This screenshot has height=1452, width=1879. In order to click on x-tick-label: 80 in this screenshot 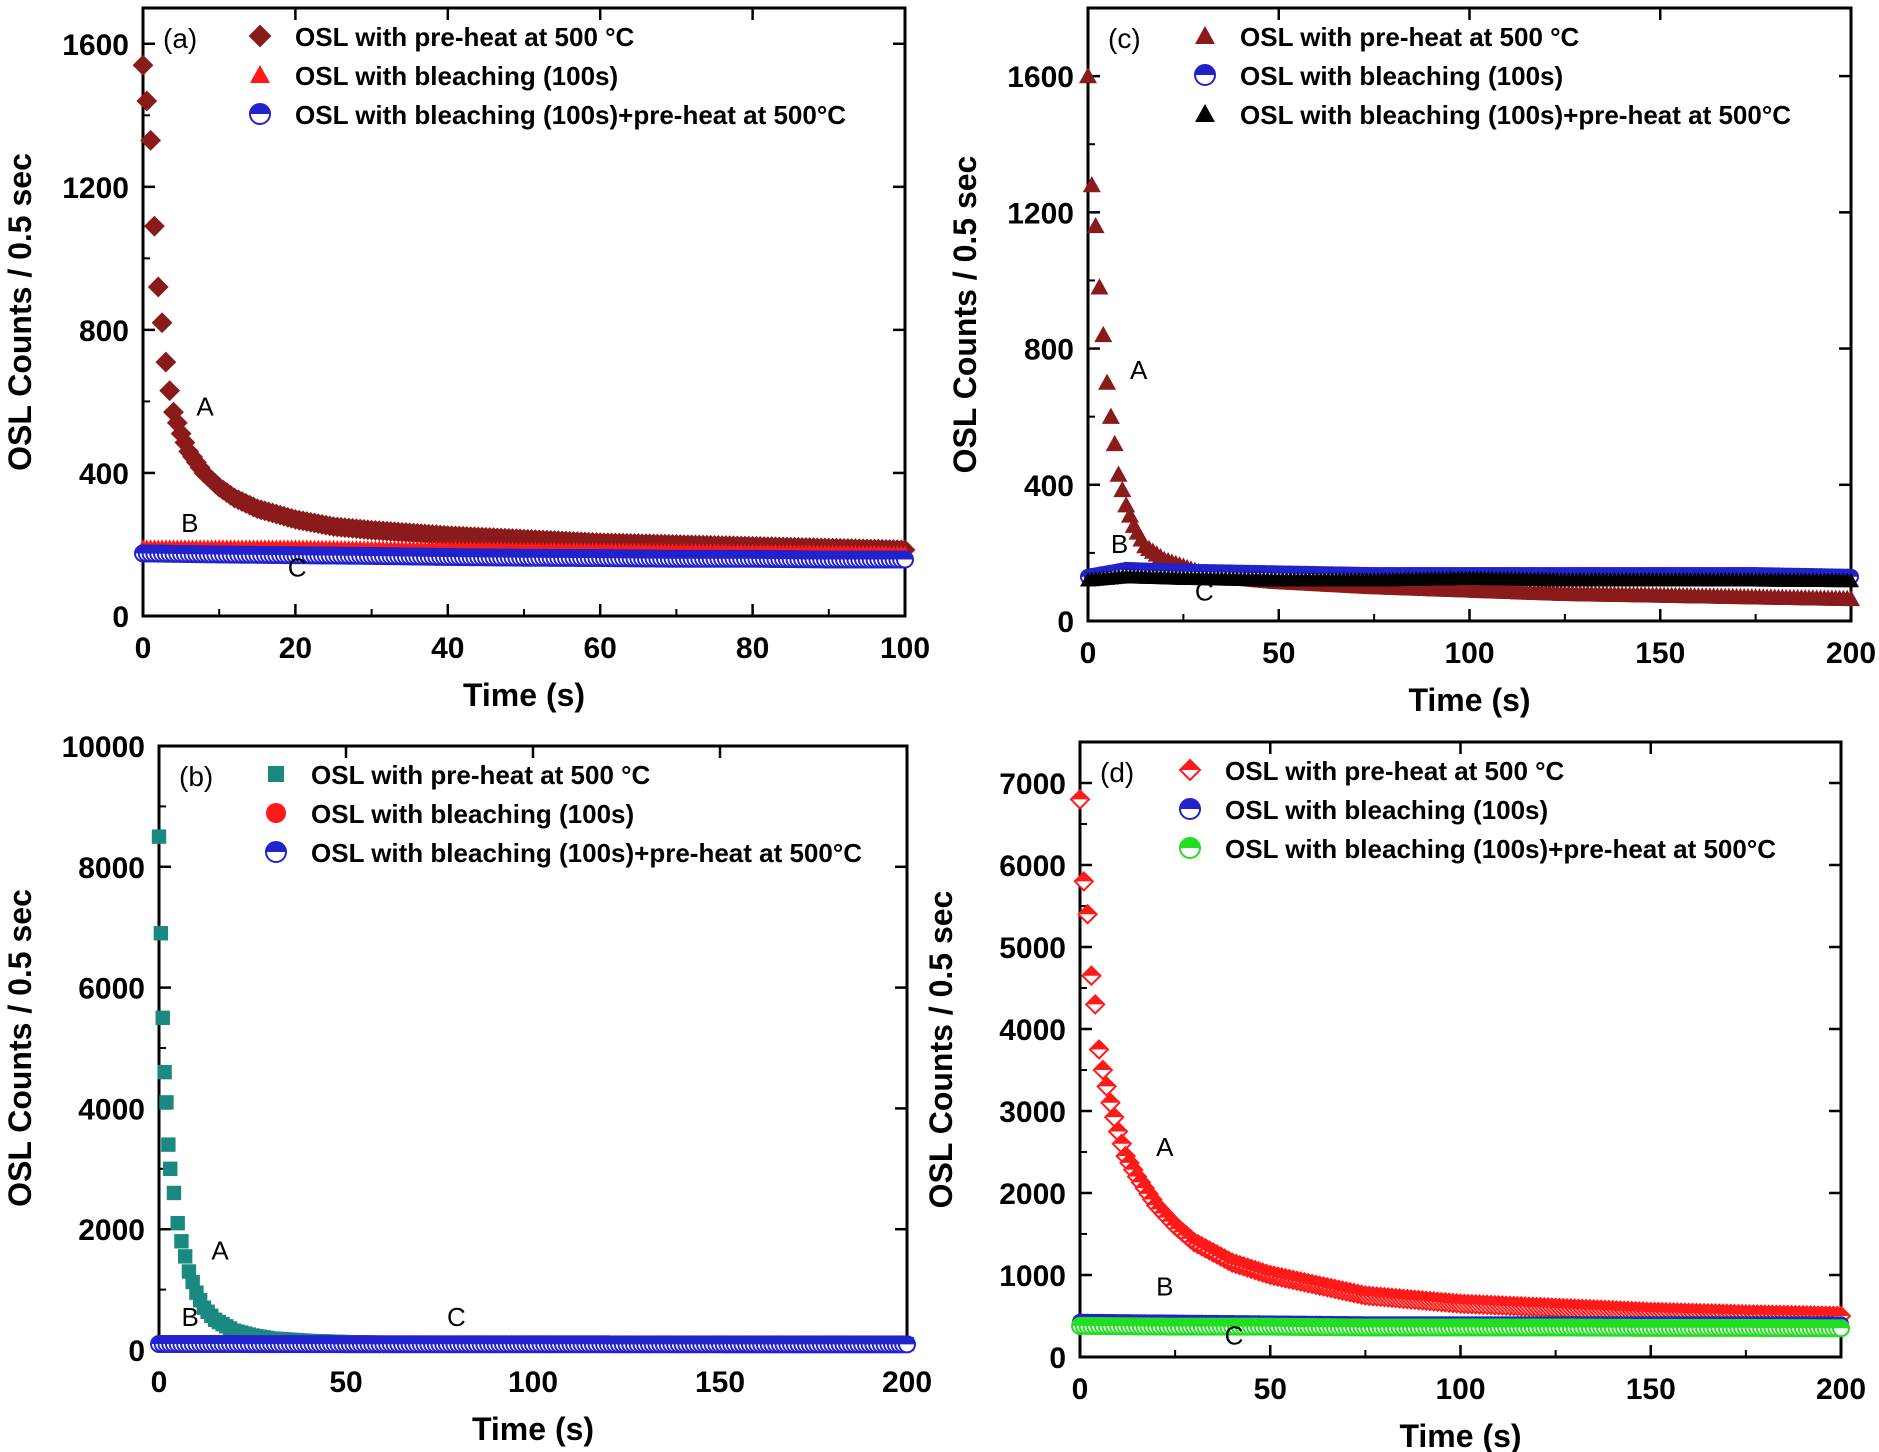, I will do `click(752, 648)`.